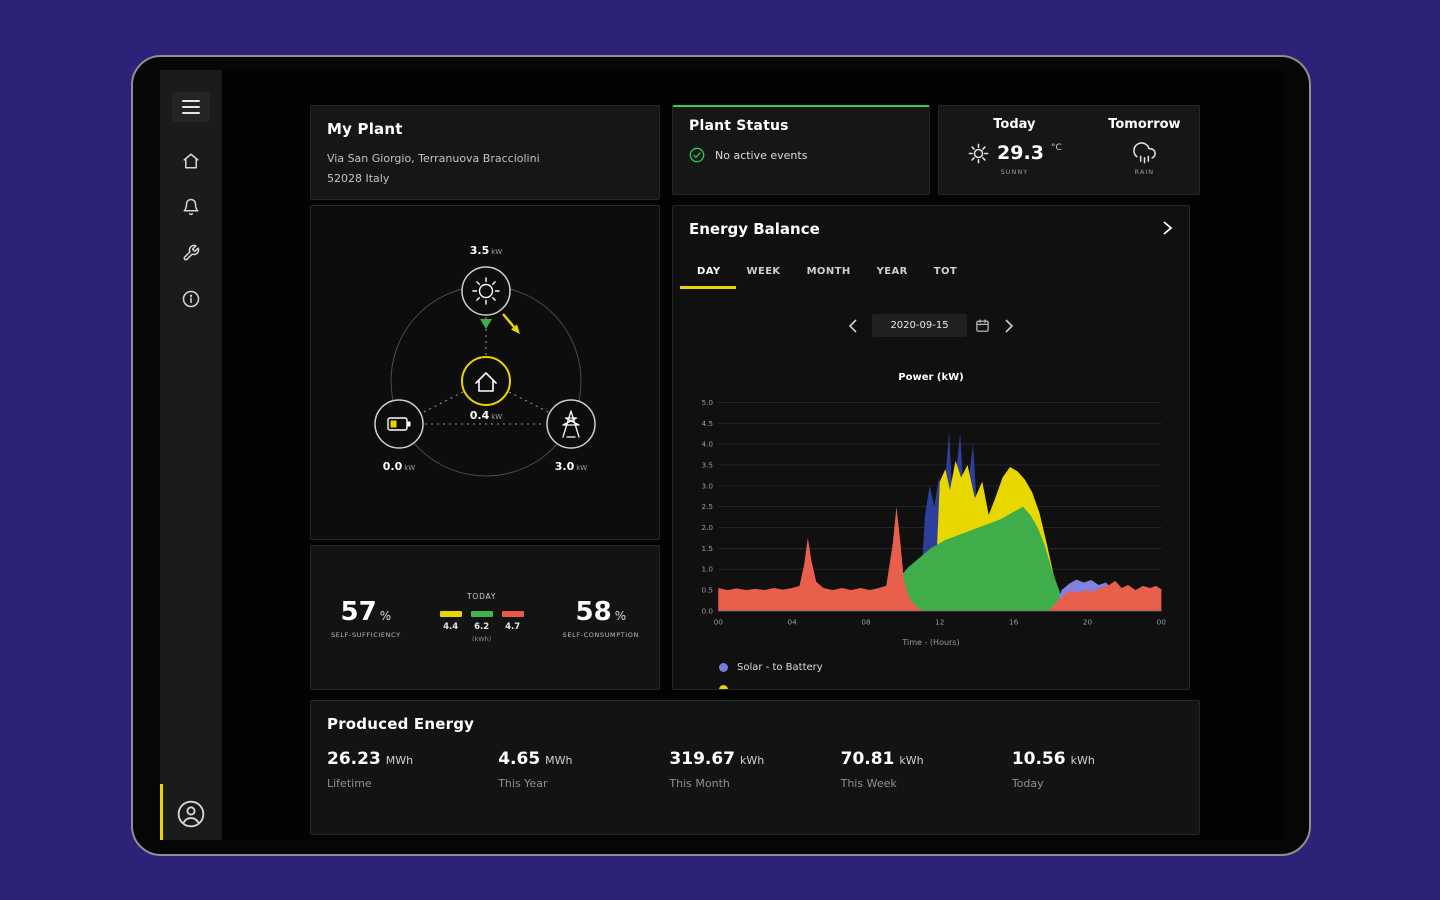 The height and width of the screenshot is (900, 1440). I want to click on weather-tomorrow-label: Tomorrow, so click(1144, 124).